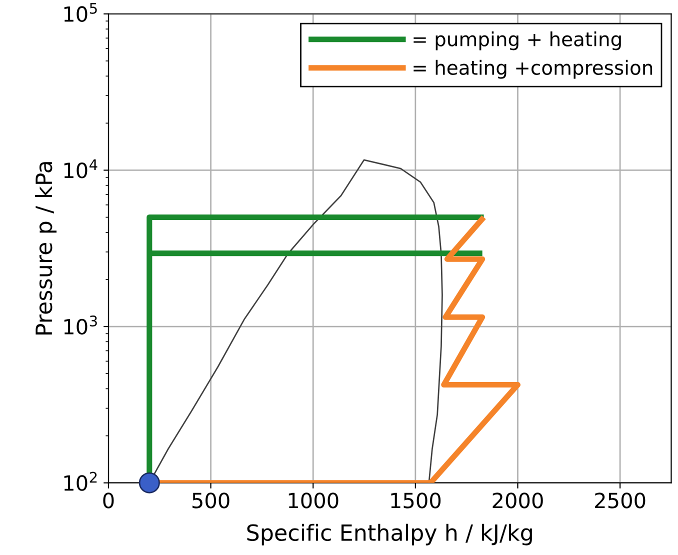  What do you see at coordinates (517, 40) in the screenshot?
I see `legend-label: = pumping + heating` at bounding box center [517, 40].